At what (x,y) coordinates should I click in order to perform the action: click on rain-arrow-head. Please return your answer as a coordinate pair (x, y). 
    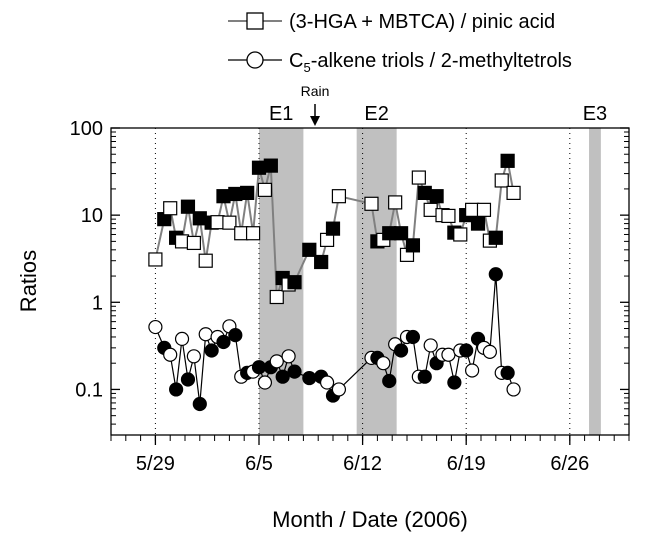
    Looking at the image, I should click on (315, 121).